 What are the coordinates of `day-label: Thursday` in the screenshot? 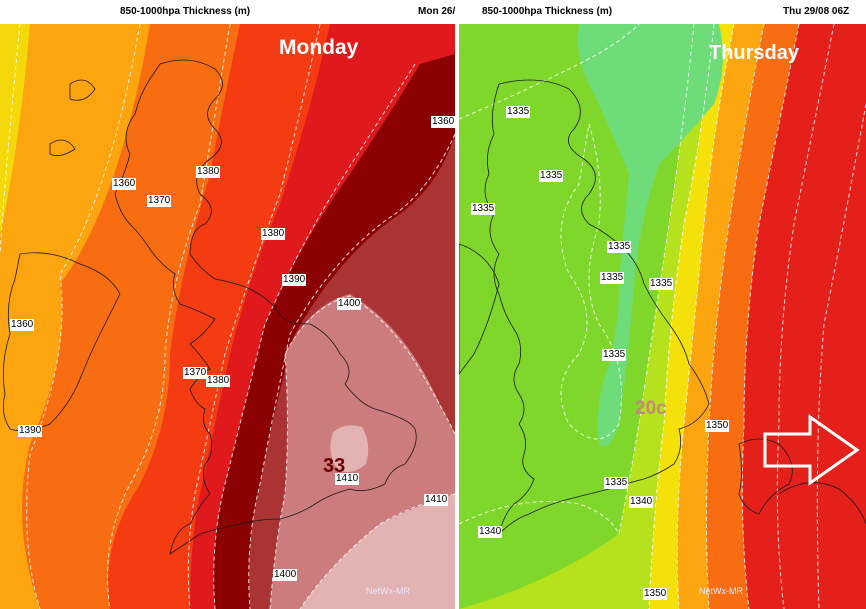 It's located at (754, 53).